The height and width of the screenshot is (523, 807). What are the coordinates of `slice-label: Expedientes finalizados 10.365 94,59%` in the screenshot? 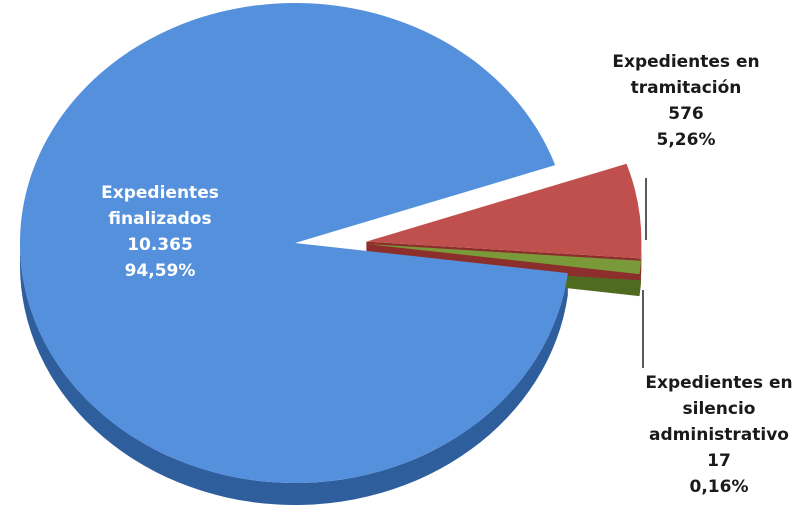 It's located at (160, 232).